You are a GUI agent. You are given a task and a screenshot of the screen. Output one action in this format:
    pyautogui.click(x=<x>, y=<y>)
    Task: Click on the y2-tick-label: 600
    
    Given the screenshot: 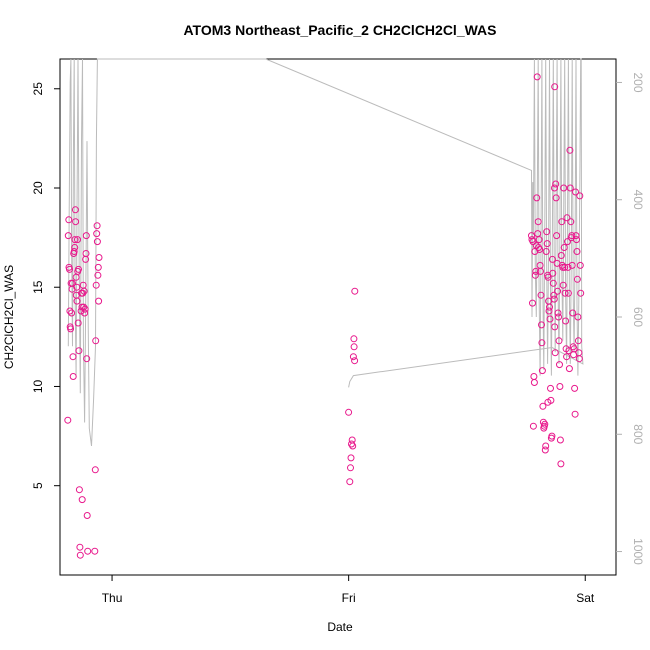 What is the action you would take?
    pyautogui.click(x=638, y=317)
    